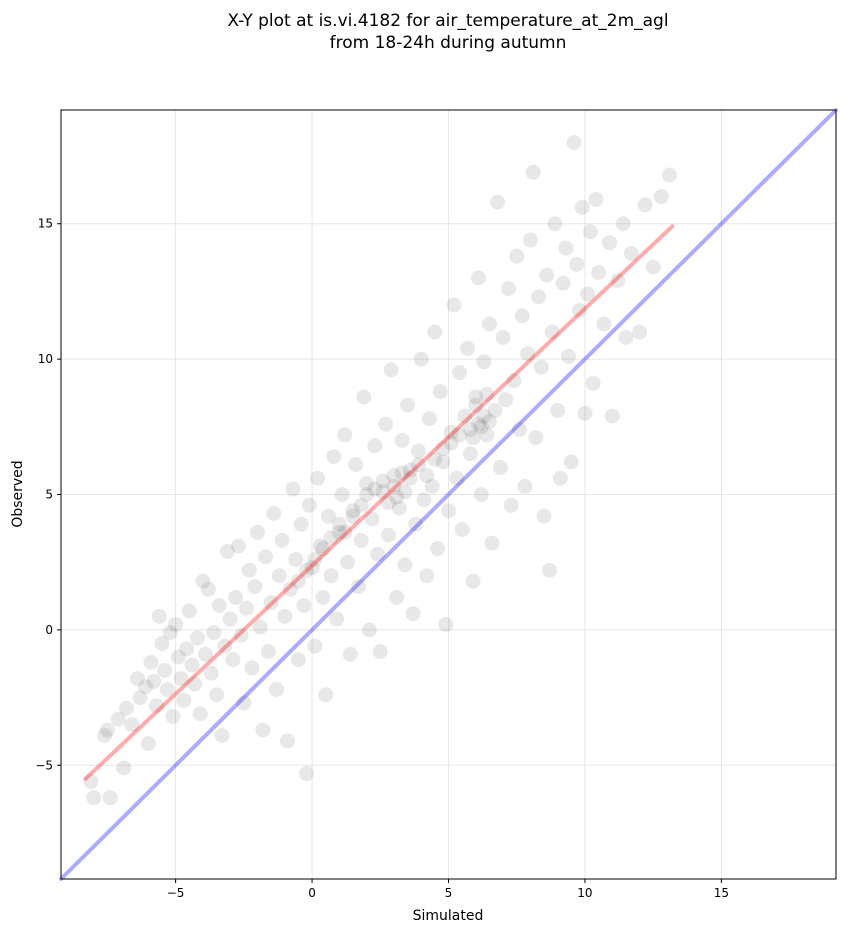 The image size is (845, 934). What do you see at coordinates (176, 893) in the screenshot?
I see `x-tick-label: −5` at bounding box center [176, 893].